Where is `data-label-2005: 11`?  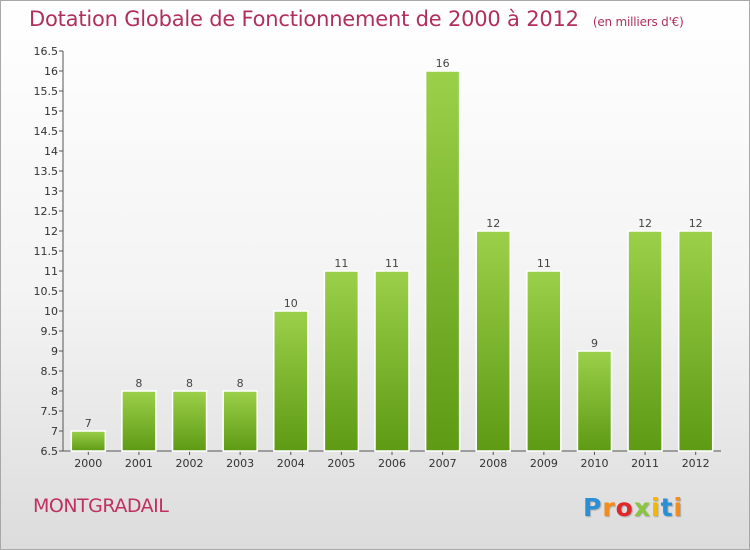
data-label-2005: 11 is located at coordinates (341, 263).